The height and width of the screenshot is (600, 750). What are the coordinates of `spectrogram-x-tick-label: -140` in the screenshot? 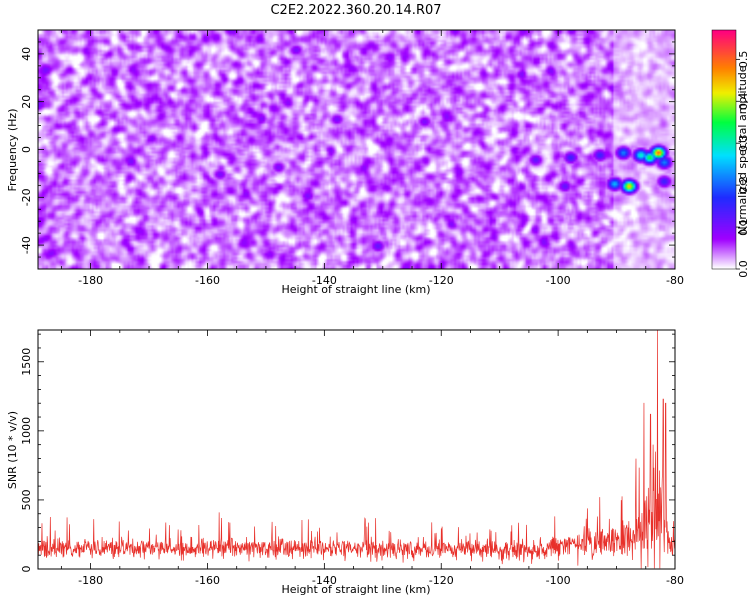 It's located at (324, 280).